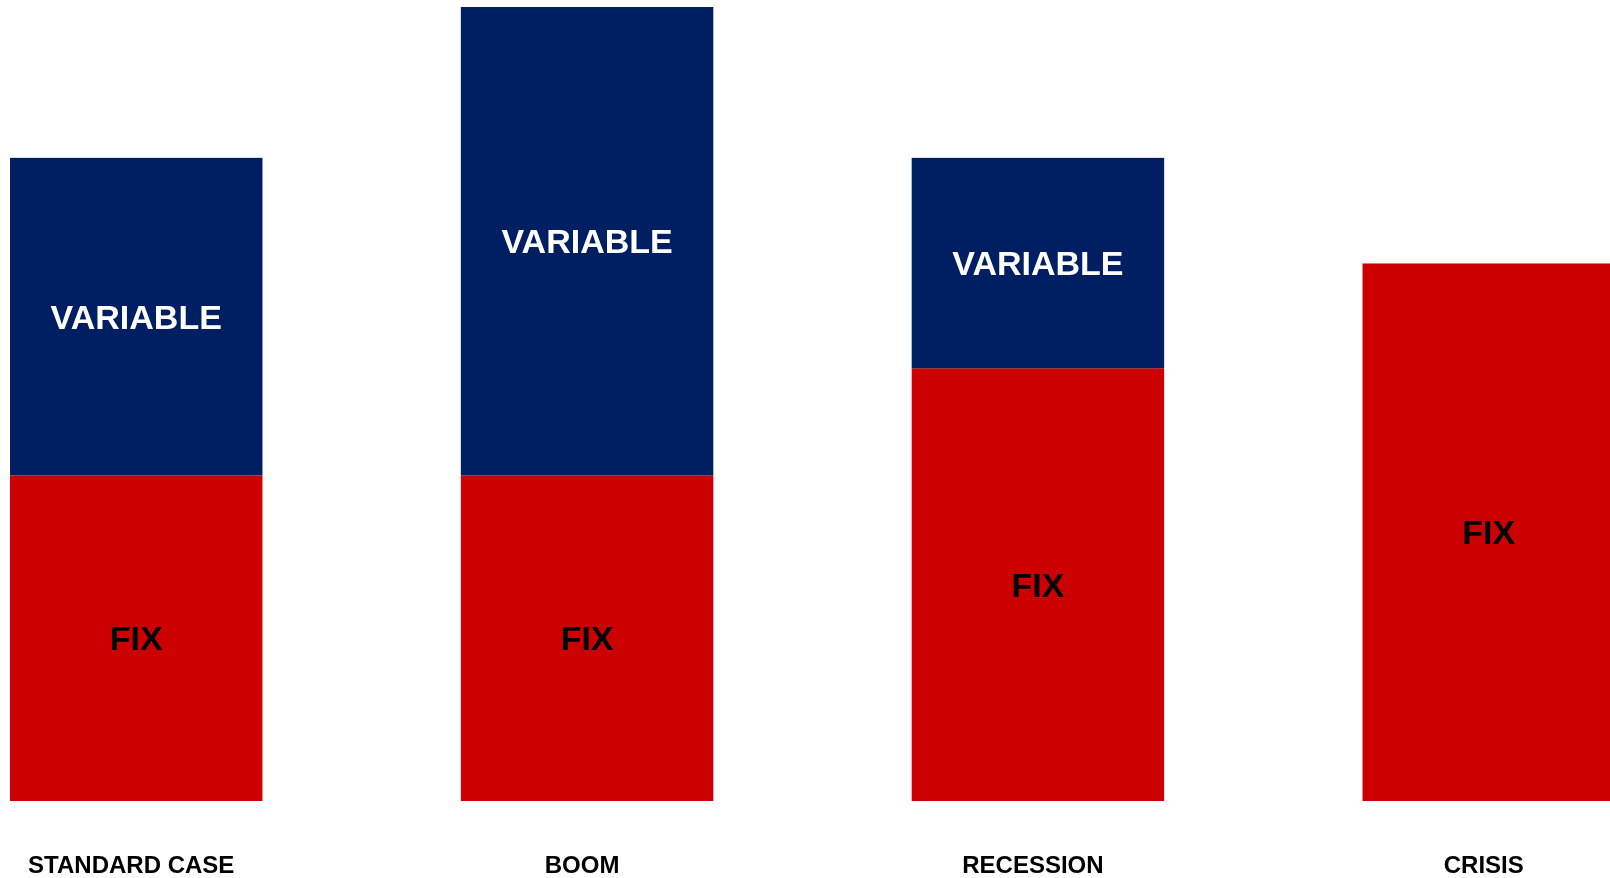  Describe the element at coordinates (1033, 864) in the screenshot. I see `x-tick-label: RECESSION` at that location.